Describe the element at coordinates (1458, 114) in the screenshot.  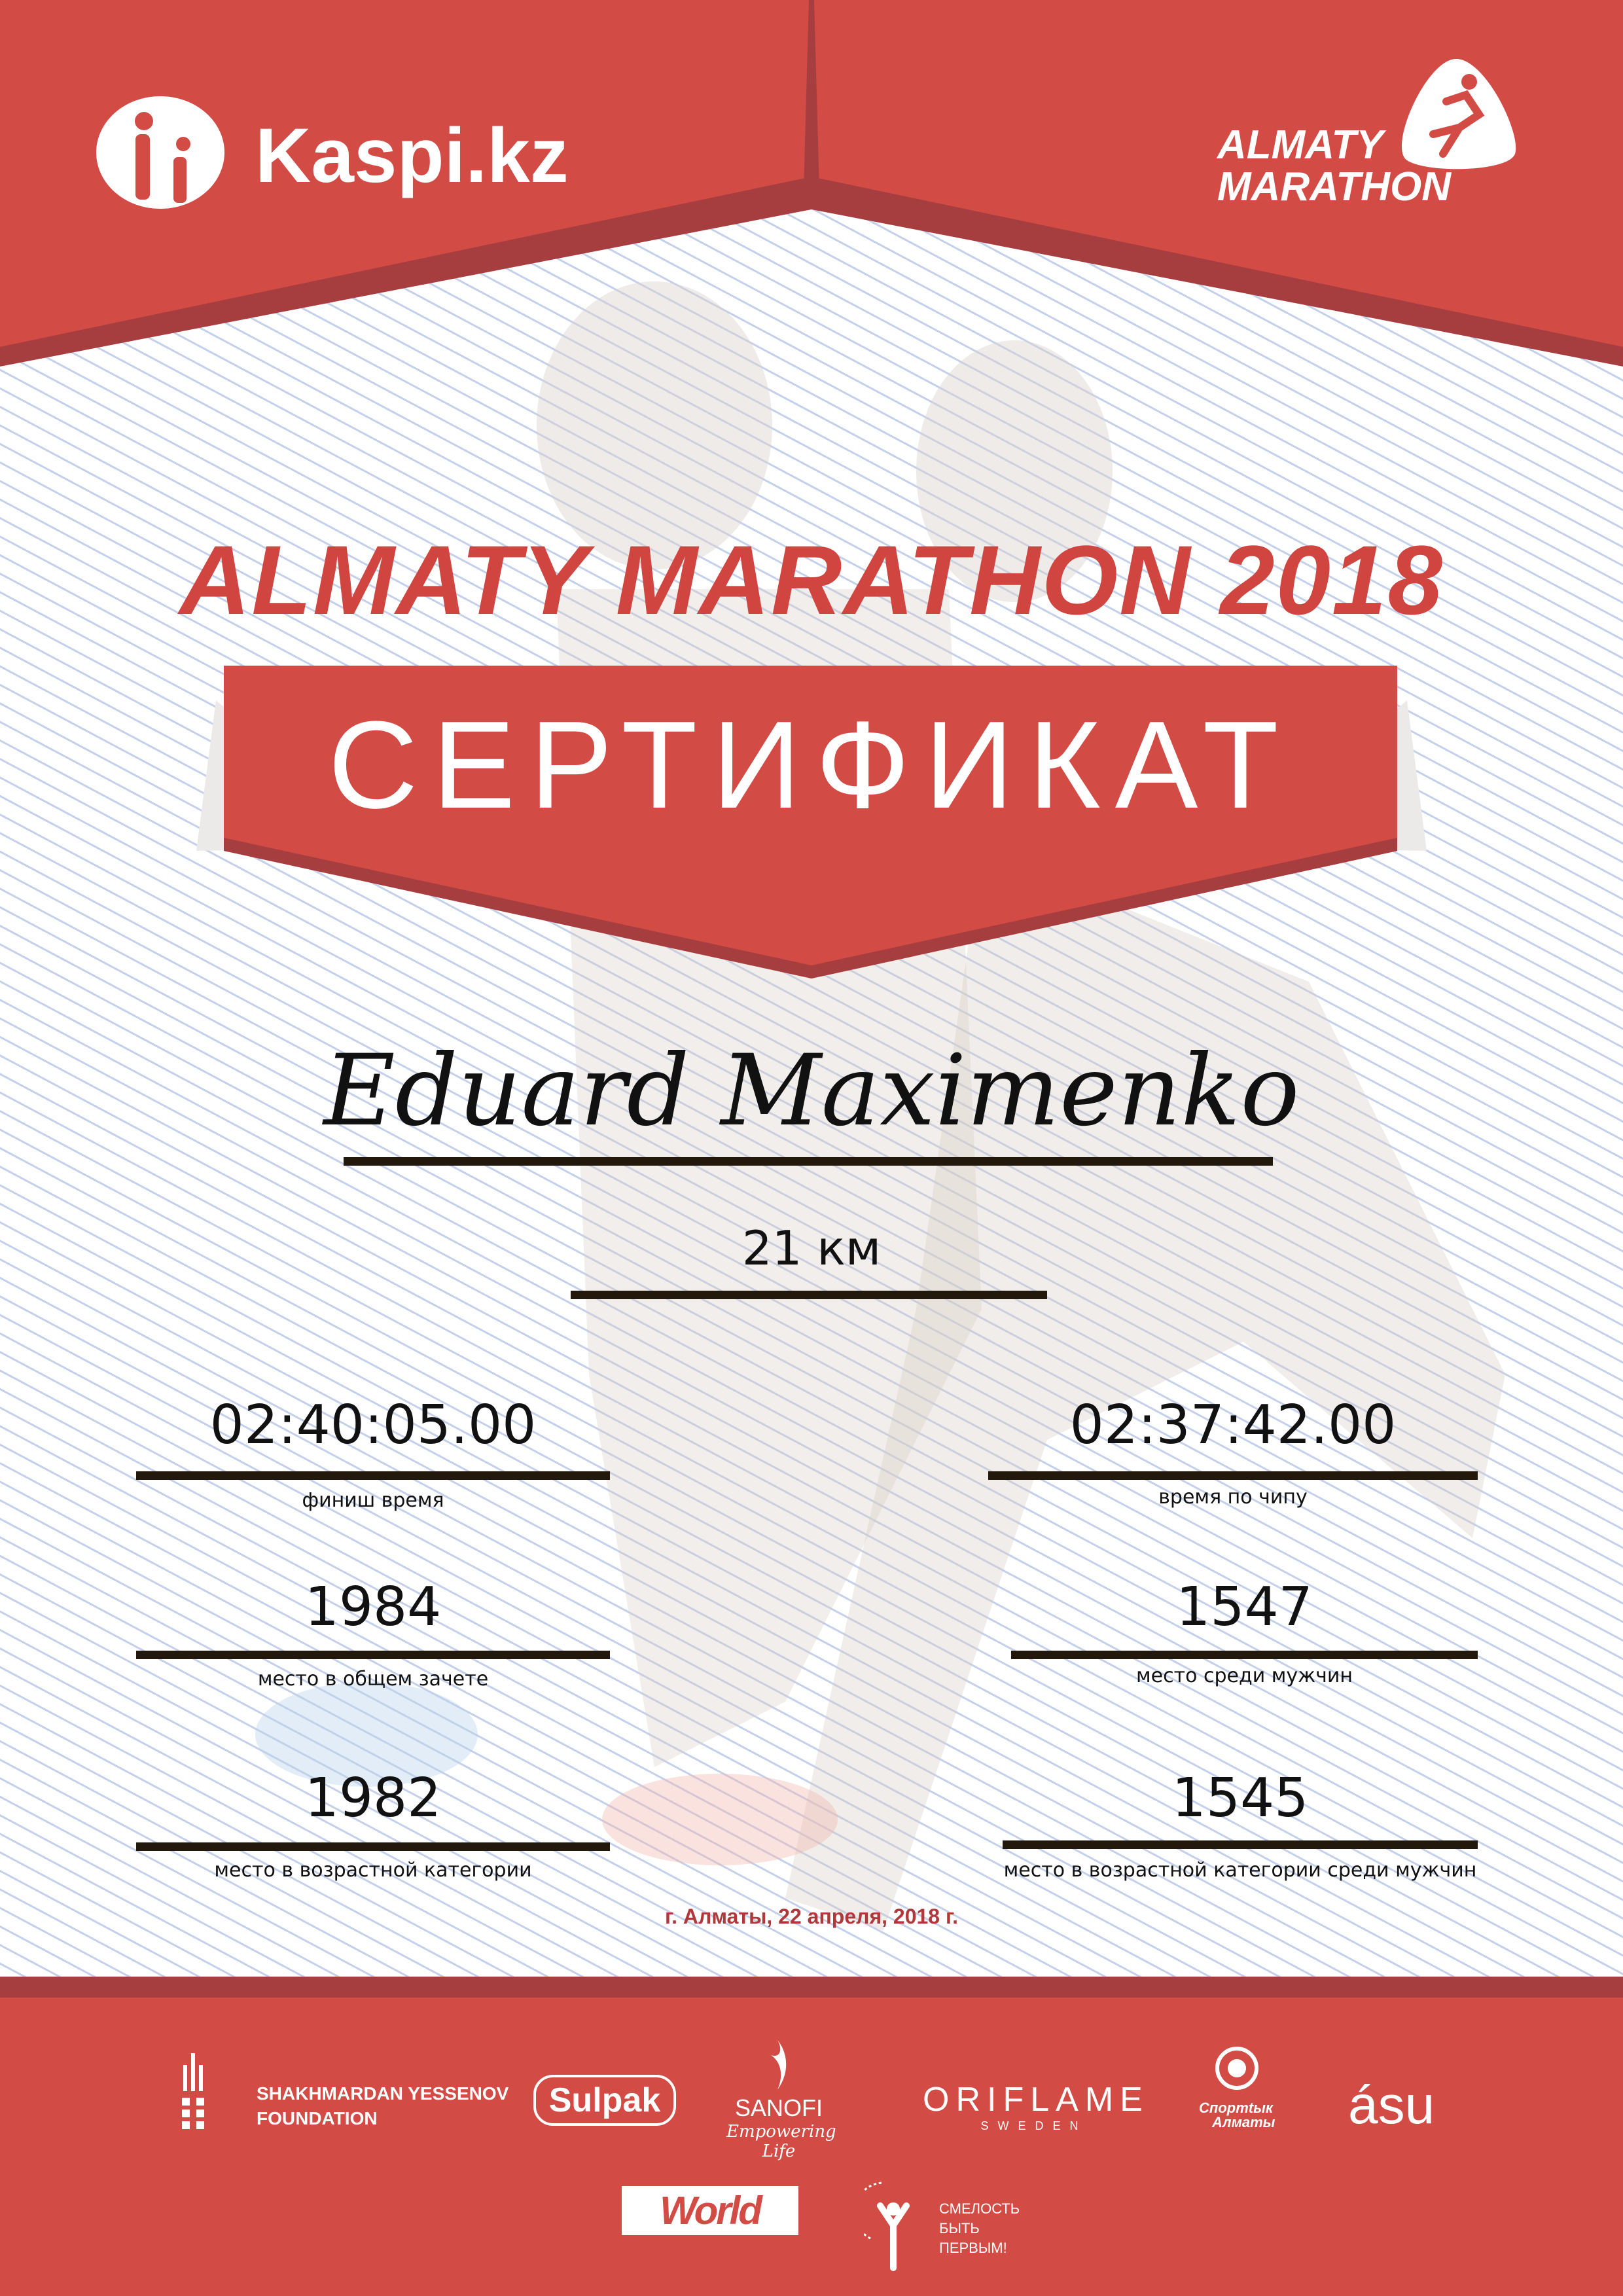
I see `almaty-marathon-logo-icon` at that location.